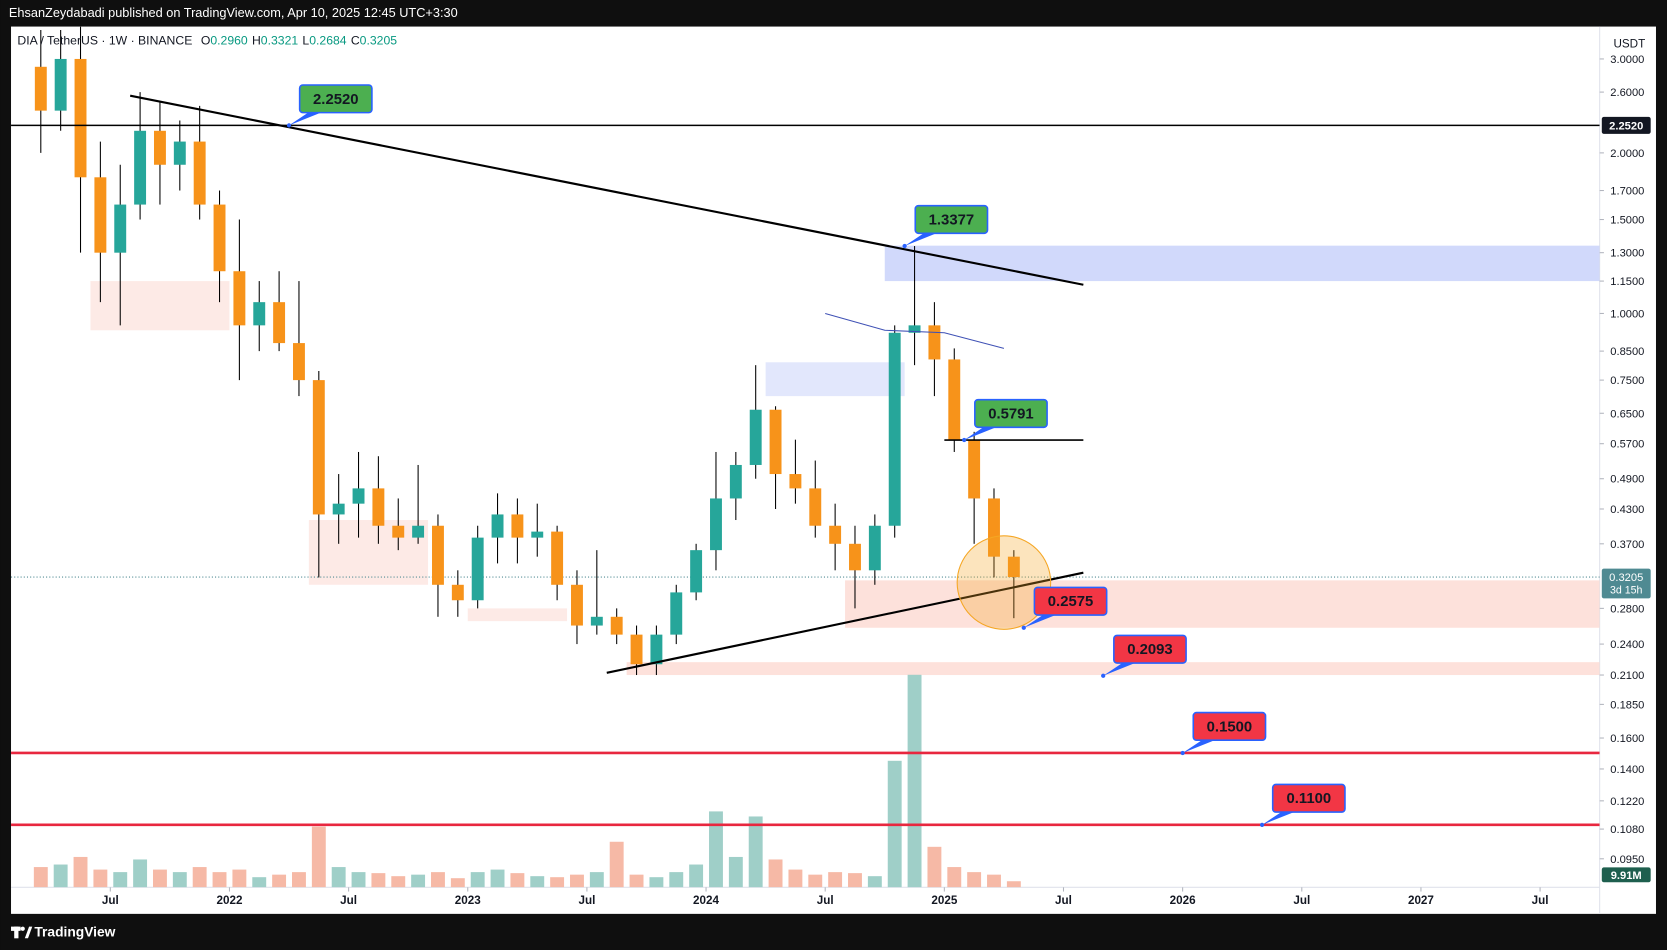 Image resolution: width=1667 pixels, height=950 pixels. Describe the element at coordinates (920, 240) in the screenshot. I see `callout-pointer` at that location.